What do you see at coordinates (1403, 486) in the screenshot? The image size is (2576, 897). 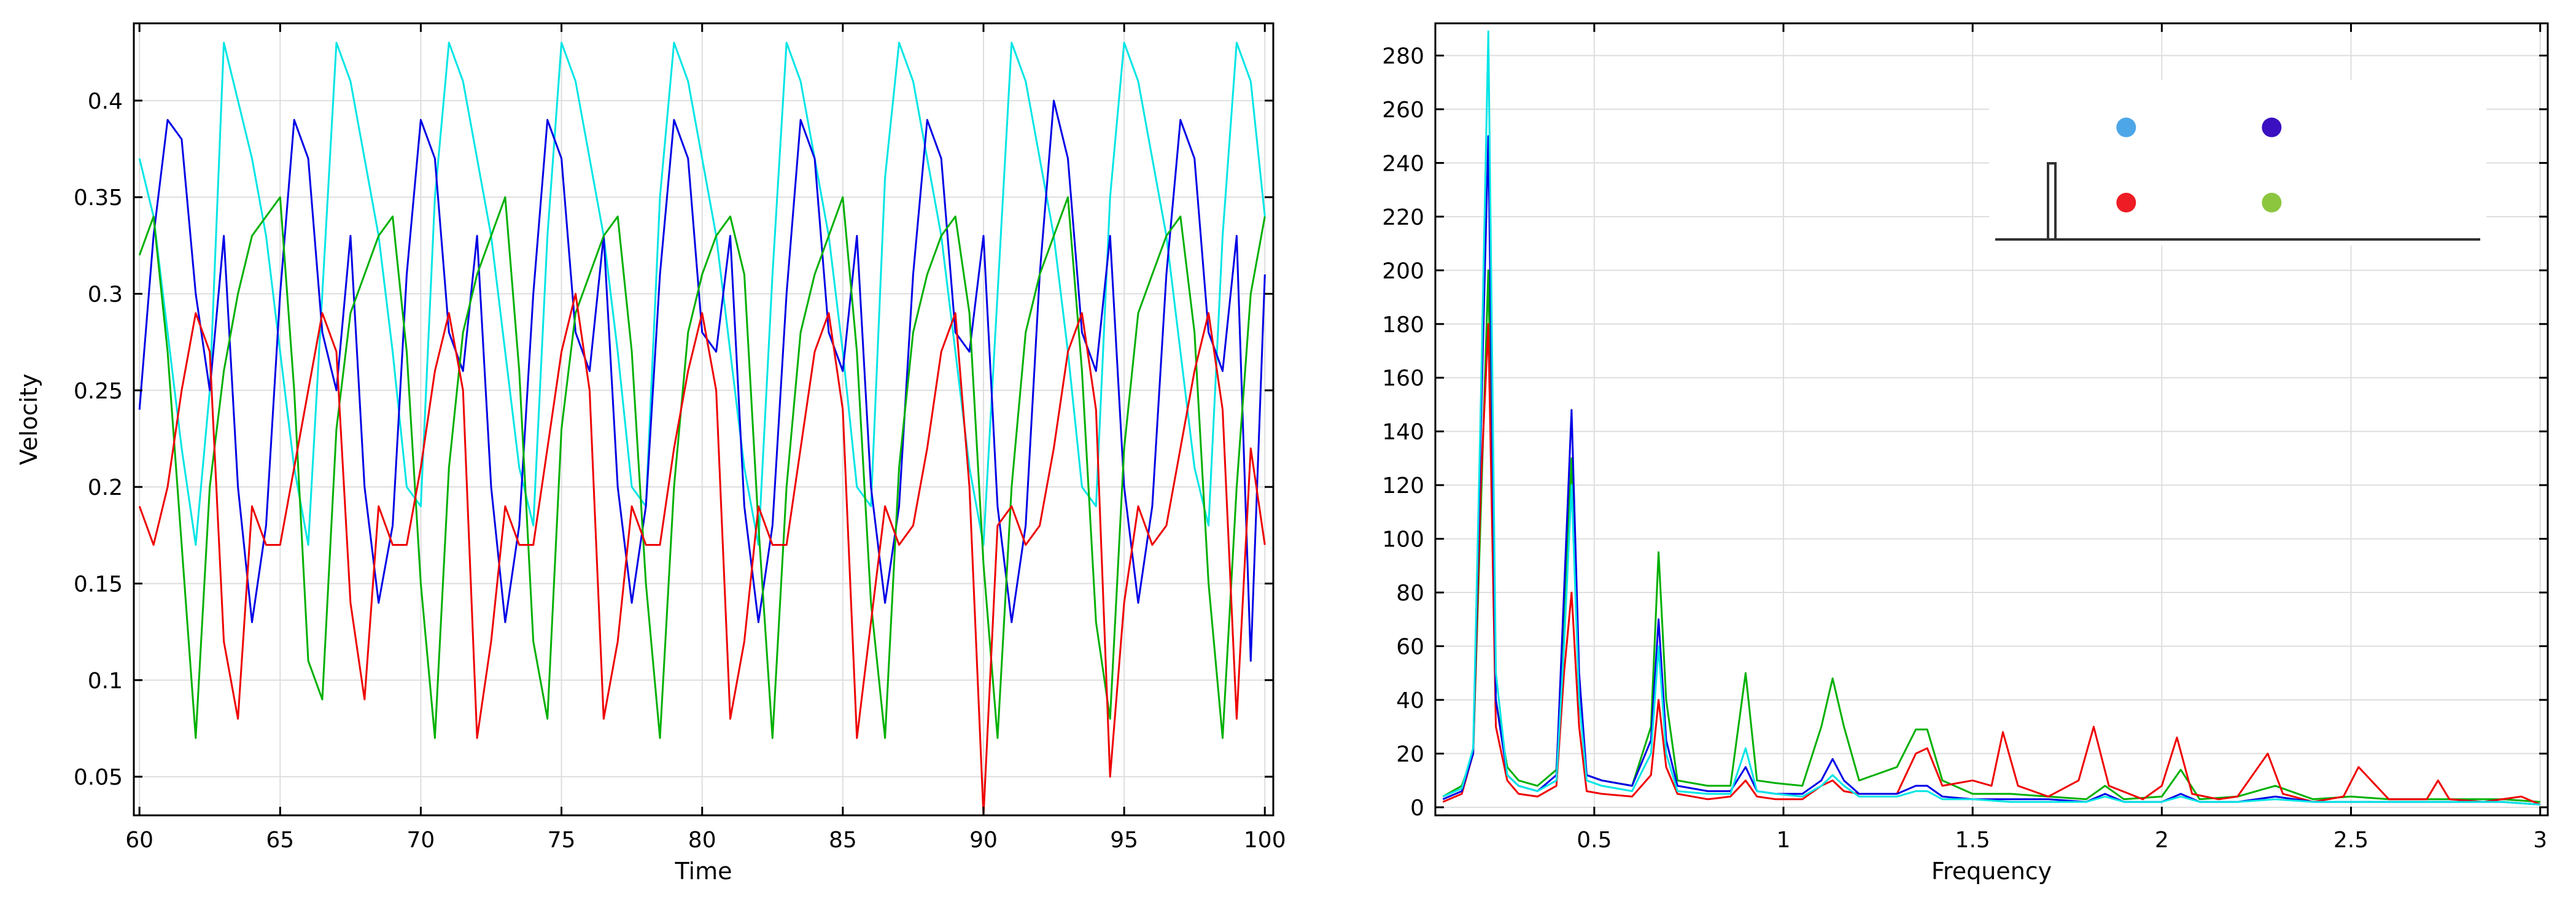 I see `y-tick-label: 120` at bounding box center [1403, 486].